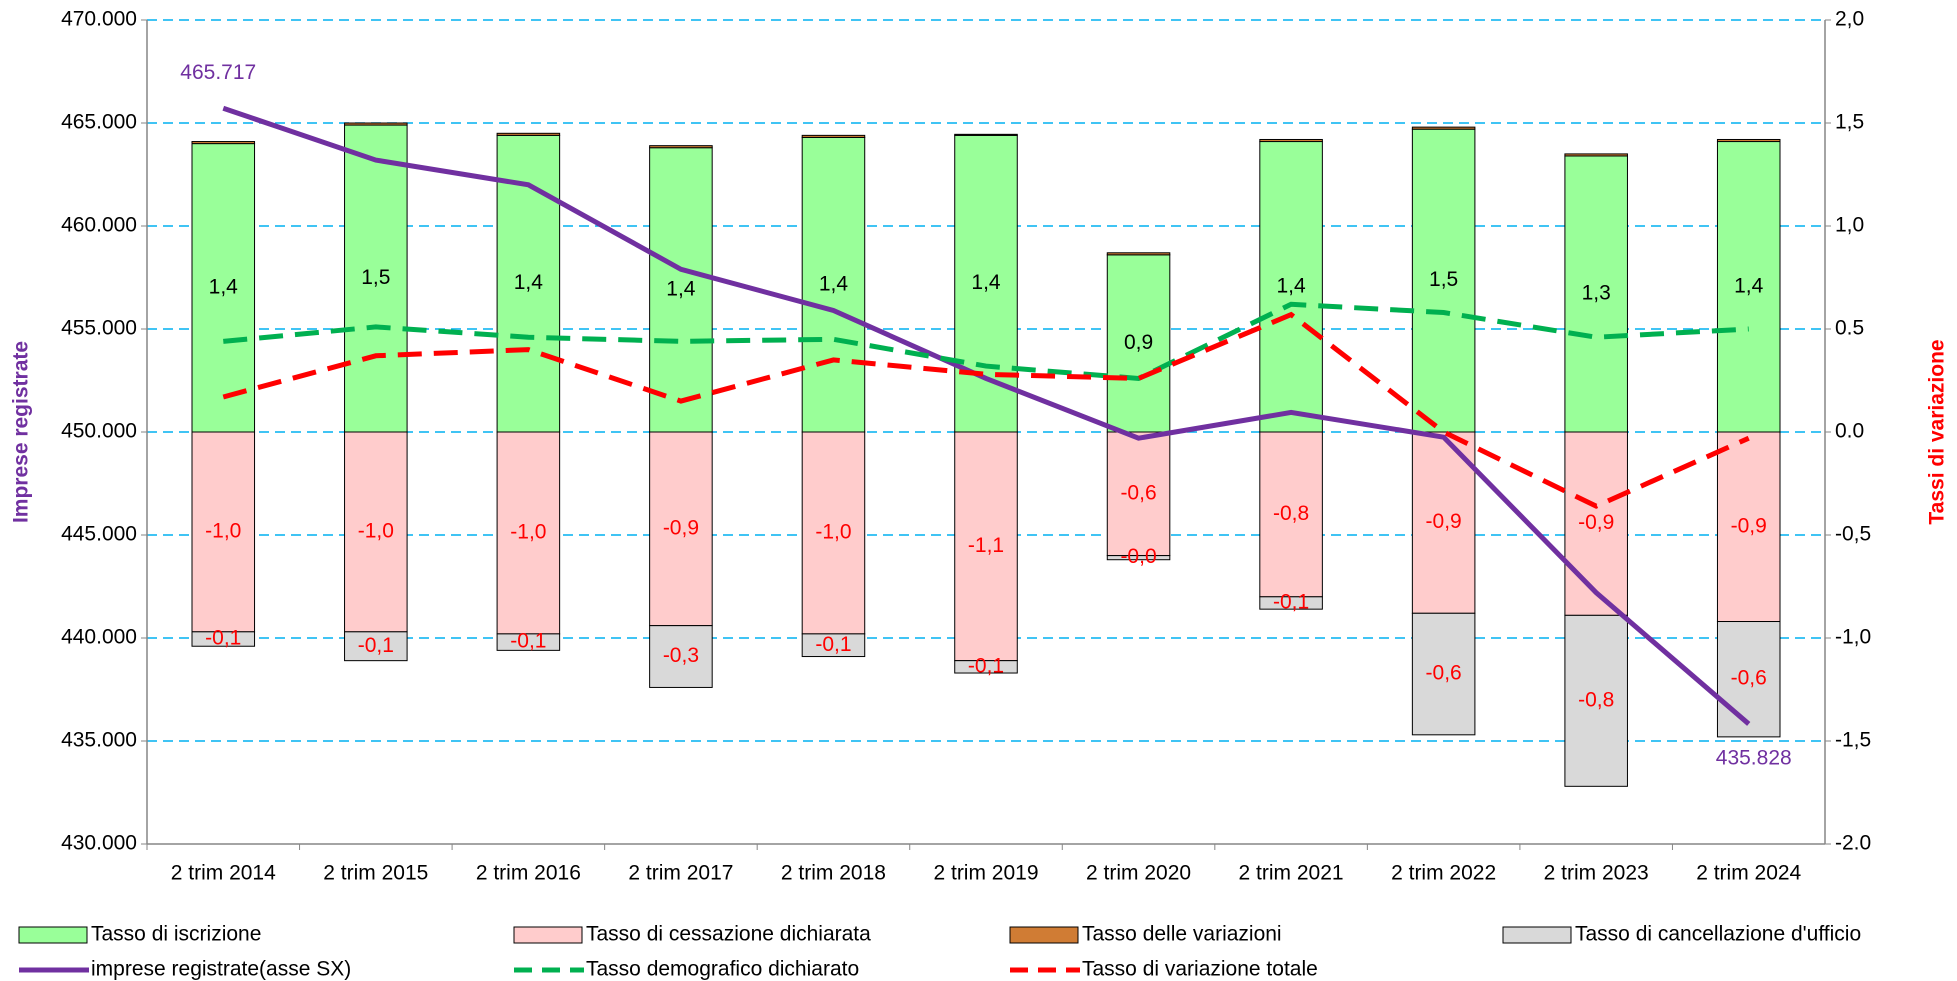 The image size is (1957, 981). I want to click on data-label: 465.717, so click(218, 72).